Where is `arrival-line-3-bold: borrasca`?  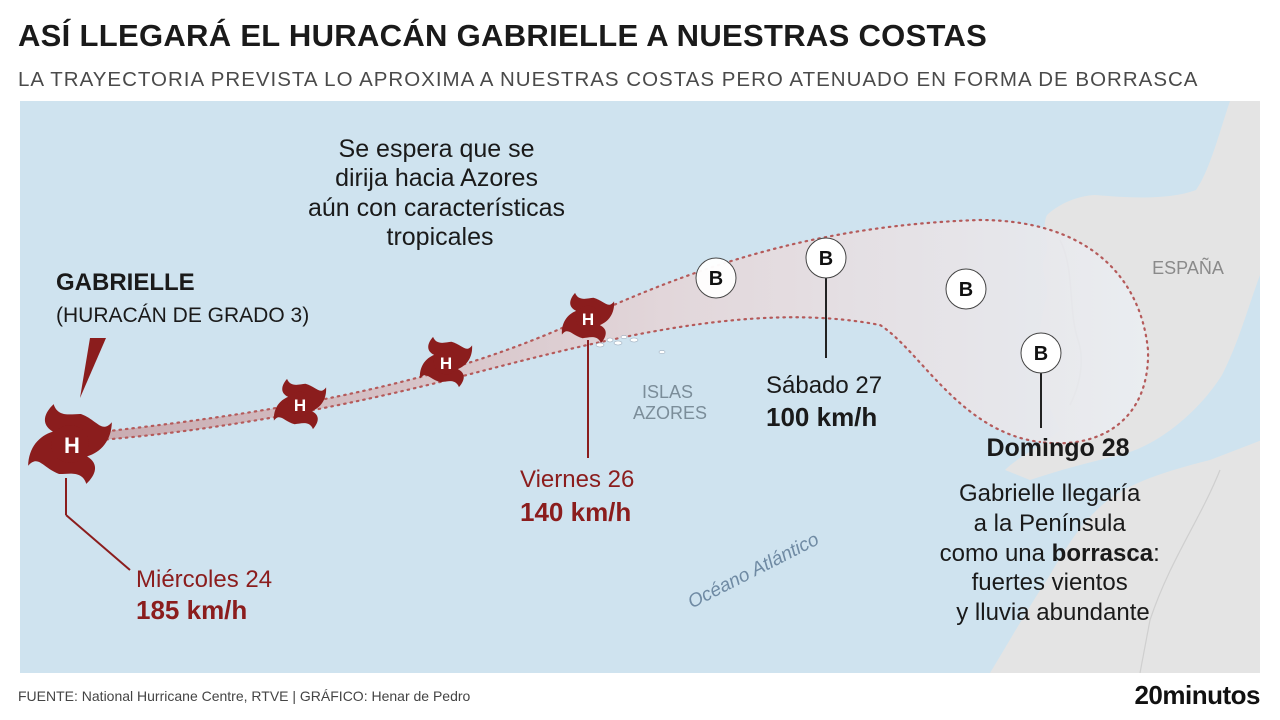
arrival-line-3-bold: borrasca is located at coordinates (1103, 553).